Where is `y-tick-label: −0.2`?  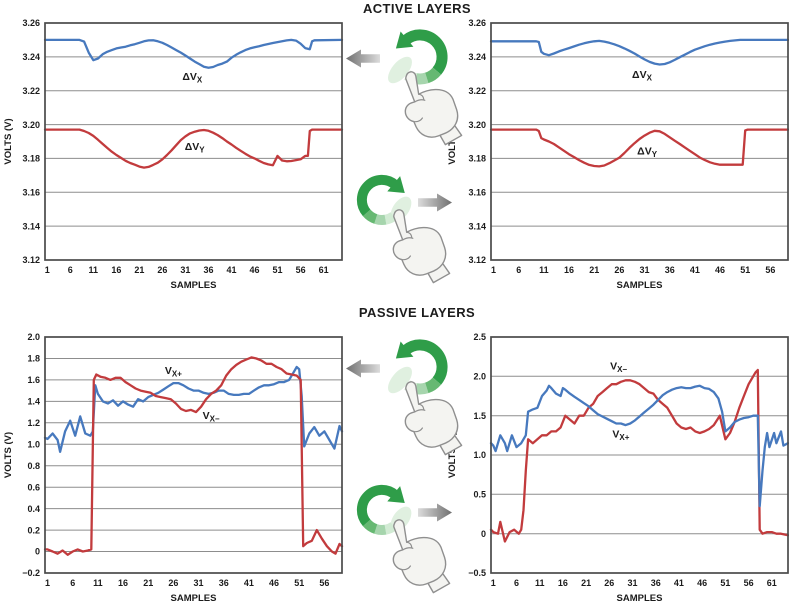
y-tick-label: −0.2 is located at coordinates (31, 573).